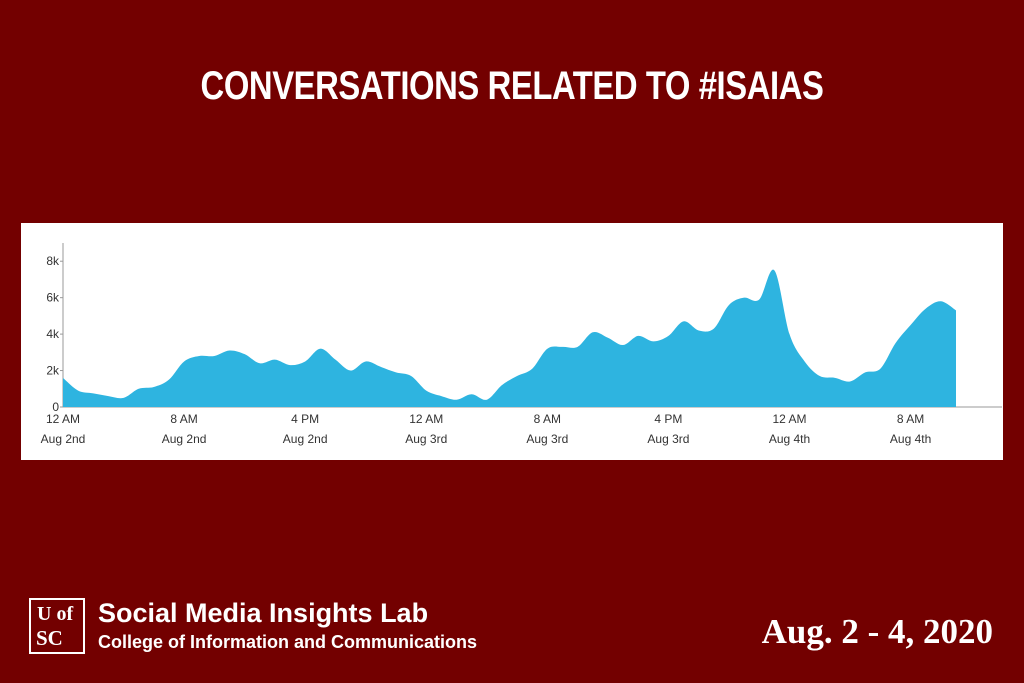  What do you see at coordinates (55, 614) in the screenshot?
I see `logo-top-text: U of` at bounding box center [55, 614].